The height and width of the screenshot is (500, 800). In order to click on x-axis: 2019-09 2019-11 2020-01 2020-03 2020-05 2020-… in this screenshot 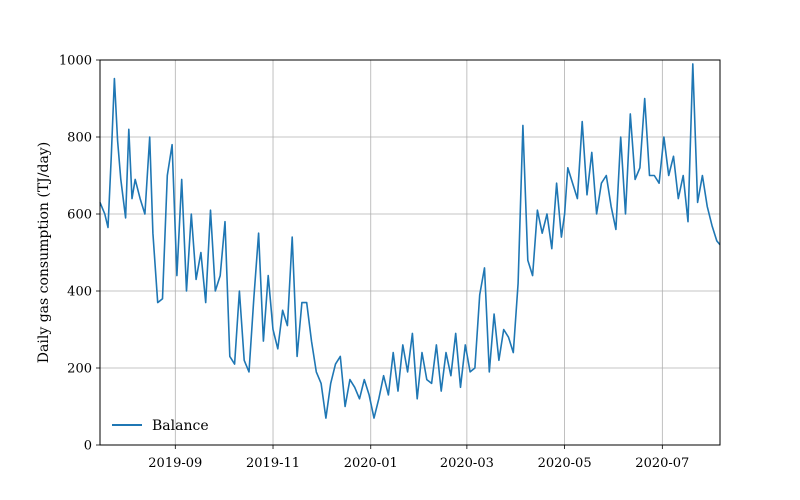, I will do `click(418, 458)`.